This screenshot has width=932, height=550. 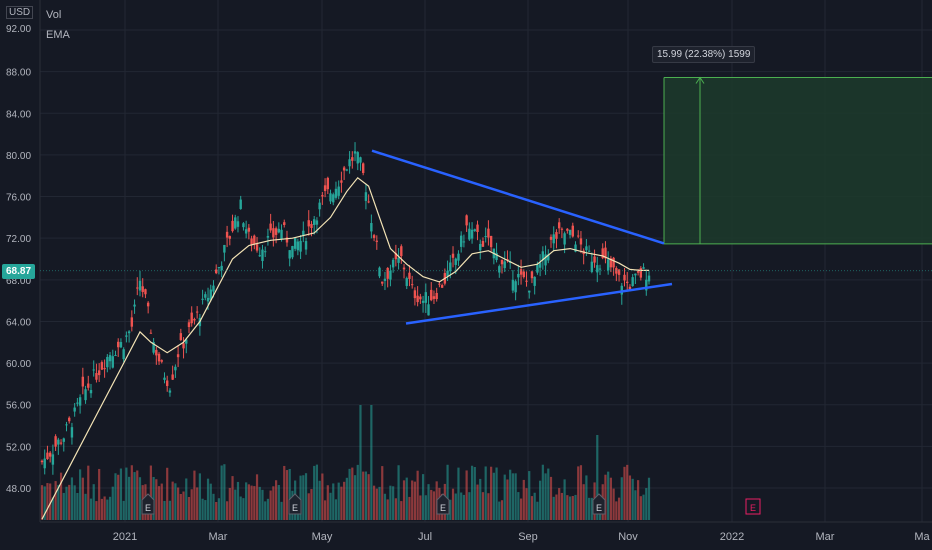 What do you see at coordinates (539, 303) in the screenshot?
I see `trendline-lower` at bounding box center [539, 303].